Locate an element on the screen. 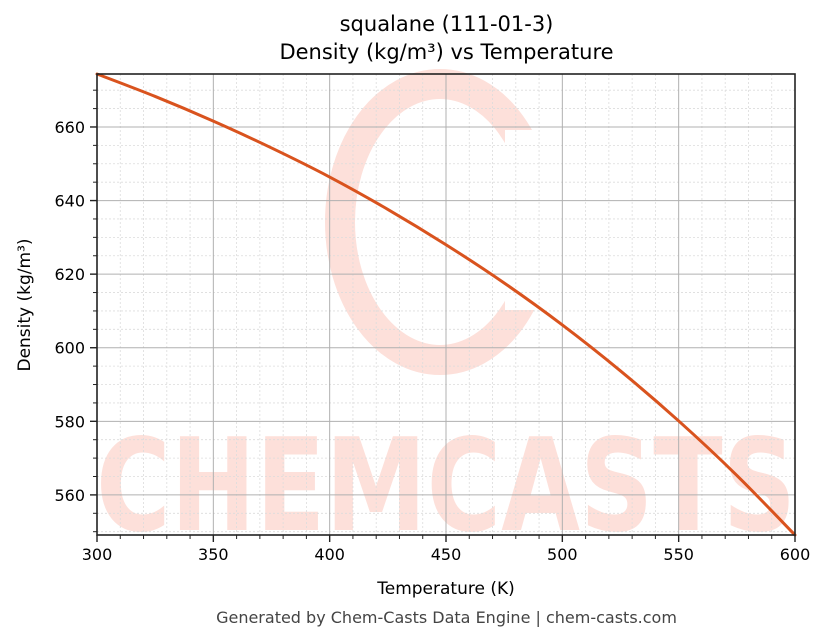 This screenshot has width=830, height=644. y-axis-label: Density (kg/m³) is located at coordinates (25, 304).